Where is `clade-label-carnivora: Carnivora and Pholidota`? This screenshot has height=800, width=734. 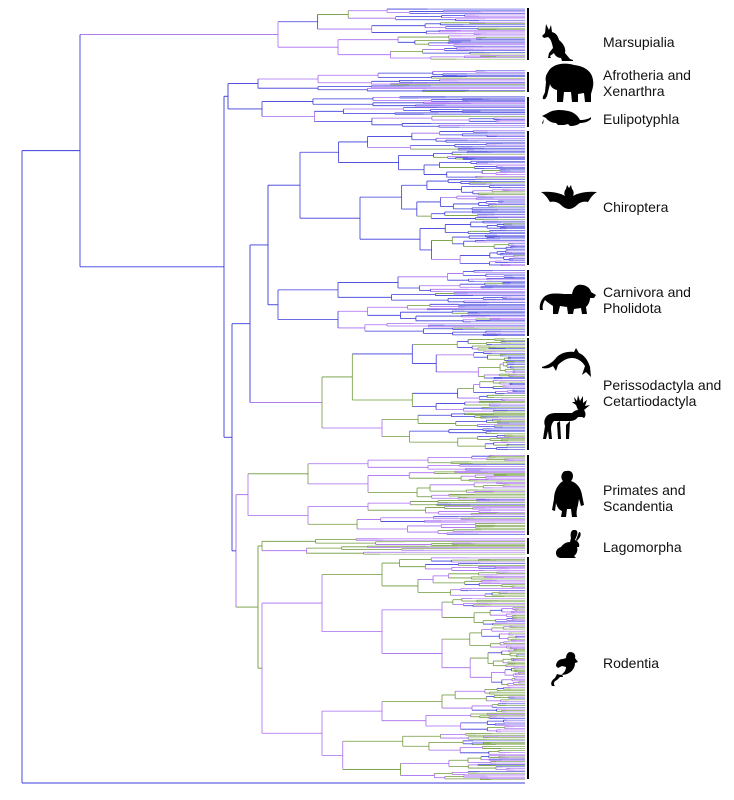
clade-label-carnivora: Carnivora and Pholidota is located at coordinates (647, 300).